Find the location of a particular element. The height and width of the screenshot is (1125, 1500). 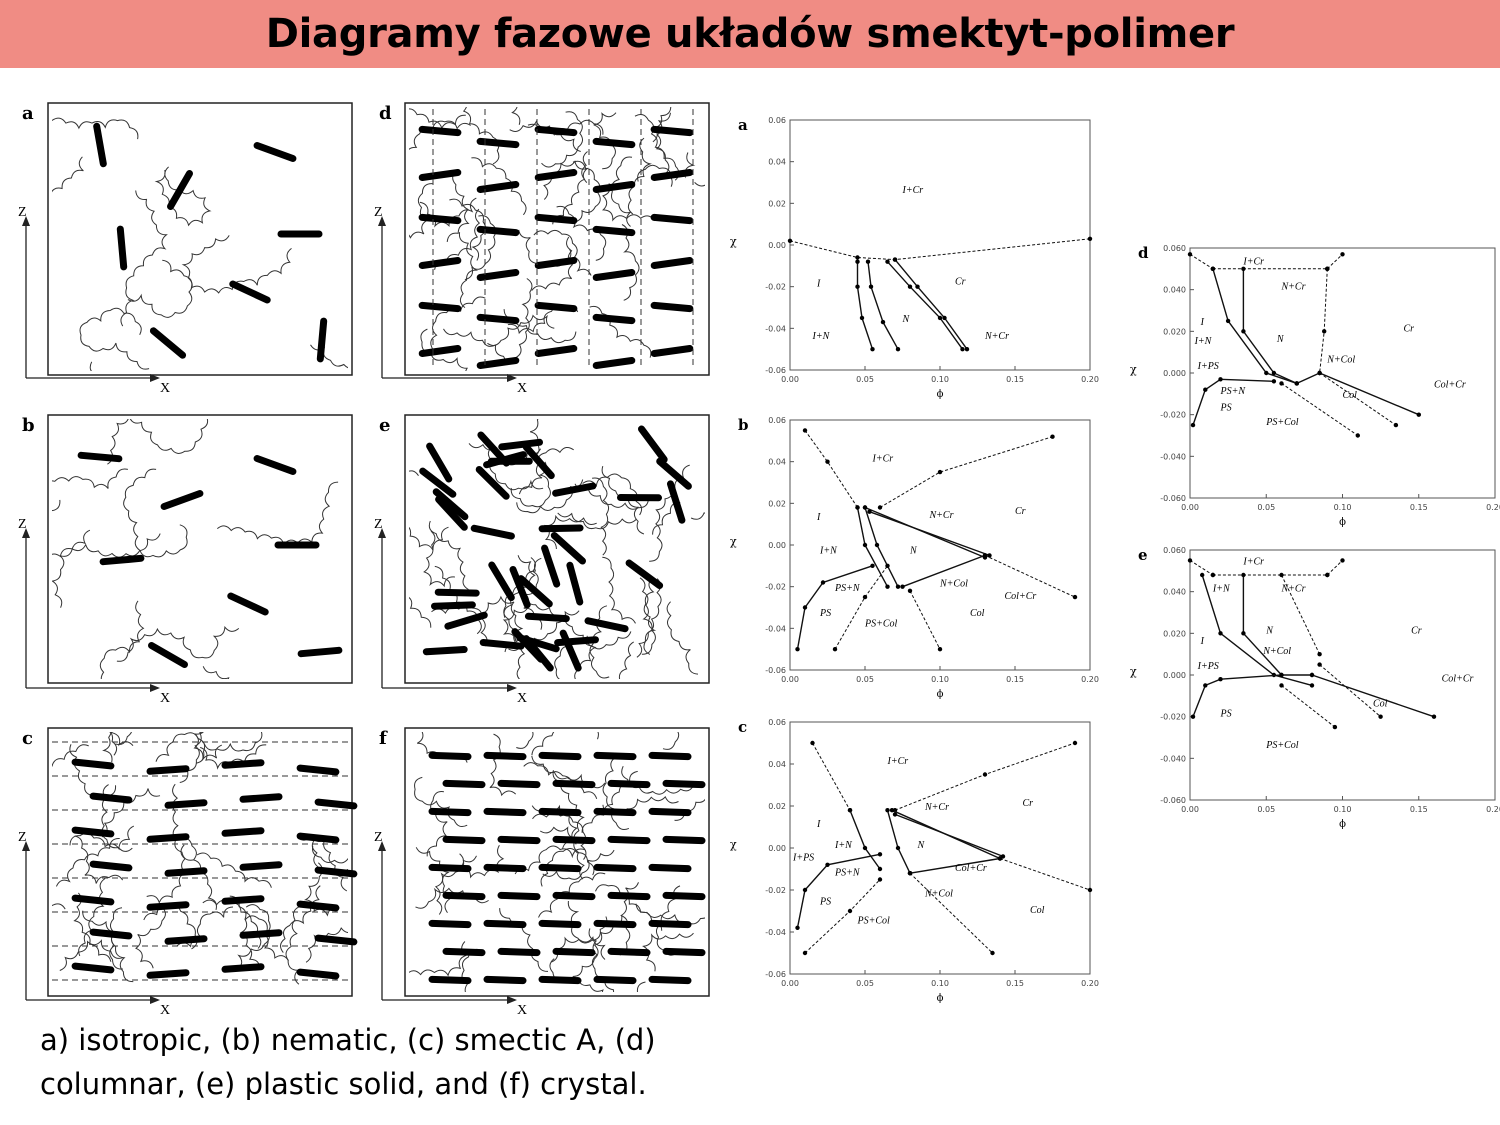

region-label: N is located at coordinates (1269, 630).